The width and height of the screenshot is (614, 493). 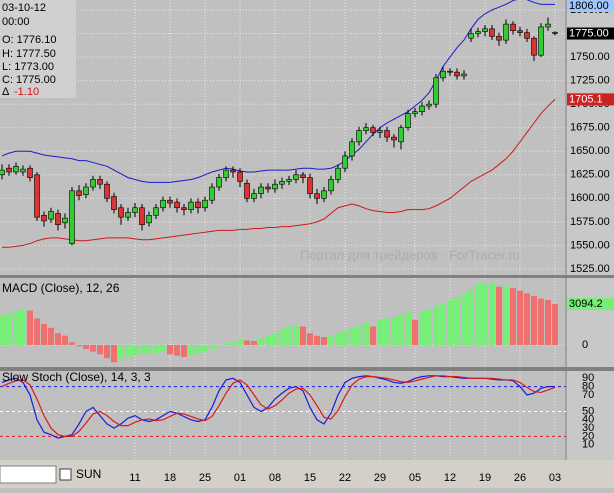 I want to click on y-tick-label: 90, so click(x=588, y=378).